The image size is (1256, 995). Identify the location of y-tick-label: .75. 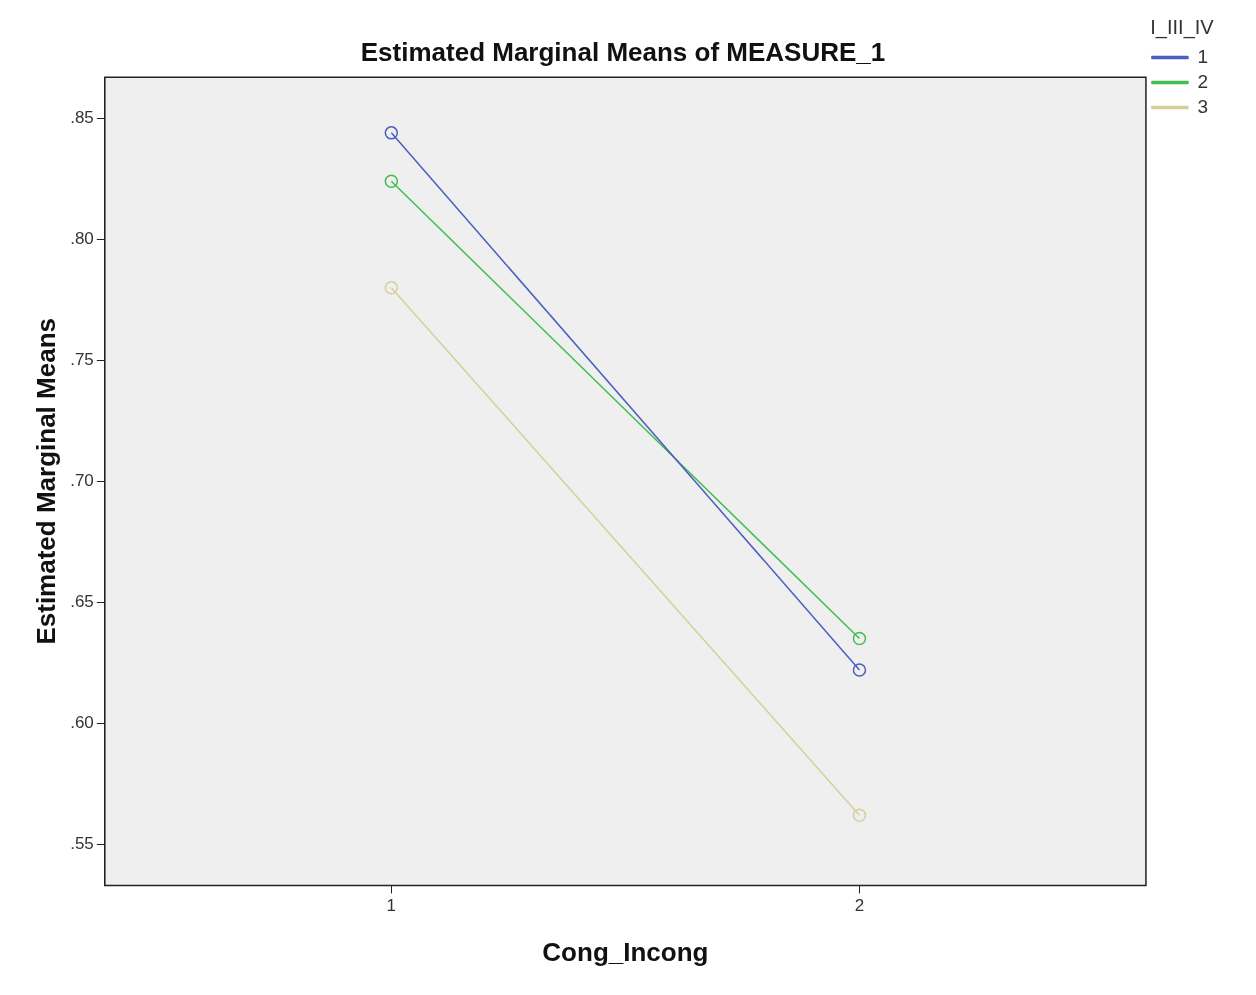
(82, 359).